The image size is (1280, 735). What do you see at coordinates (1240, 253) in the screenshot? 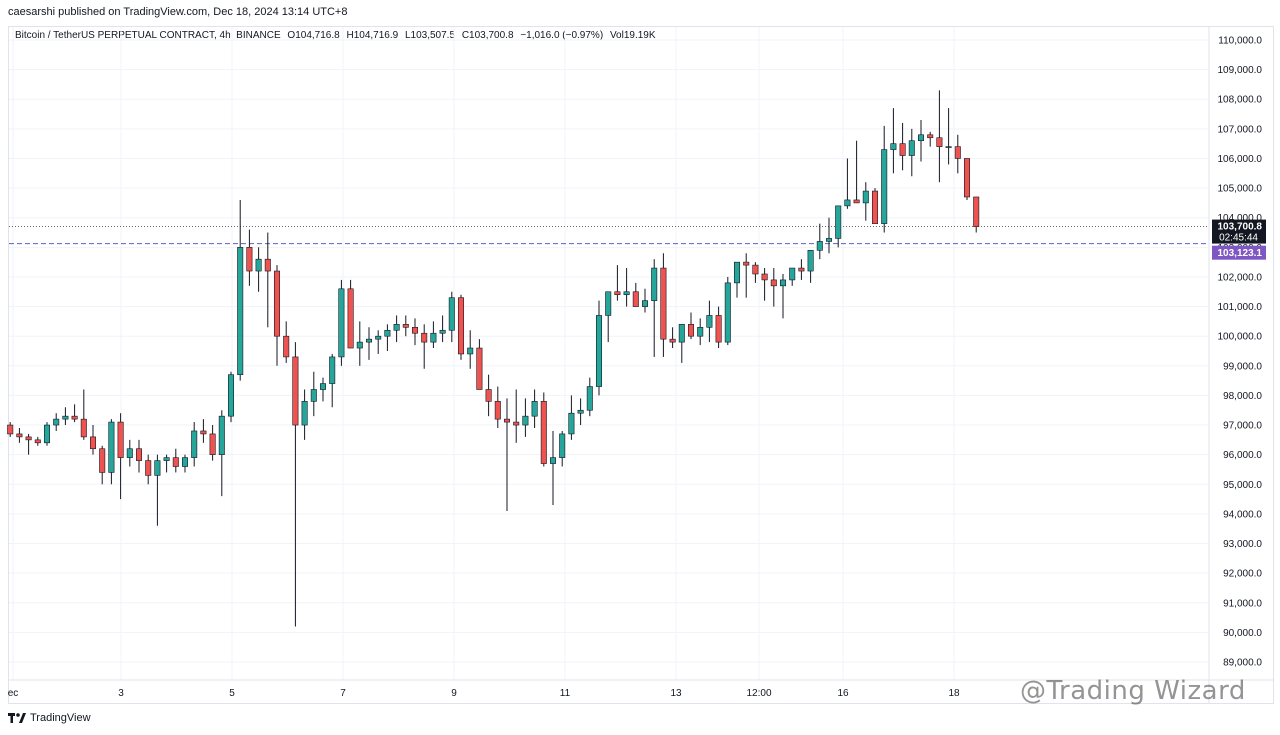
I see `marked-price-label: 103,123.1` at bounding box center [1240, 253].